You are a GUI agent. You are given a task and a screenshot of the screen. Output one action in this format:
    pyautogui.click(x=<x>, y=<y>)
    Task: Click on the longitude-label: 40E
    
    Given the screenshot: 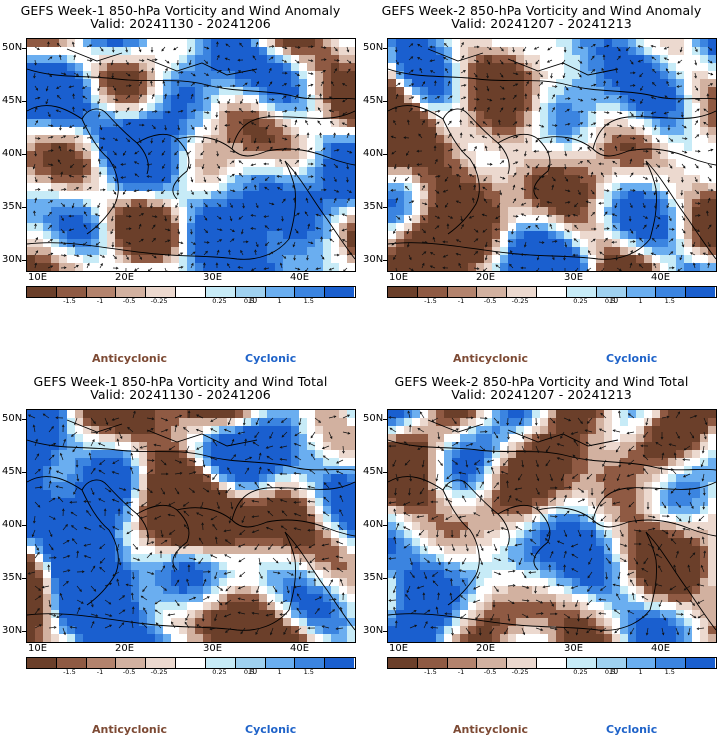 What is the action you would take?
    pyautogui.click(x=300, y=277)
    